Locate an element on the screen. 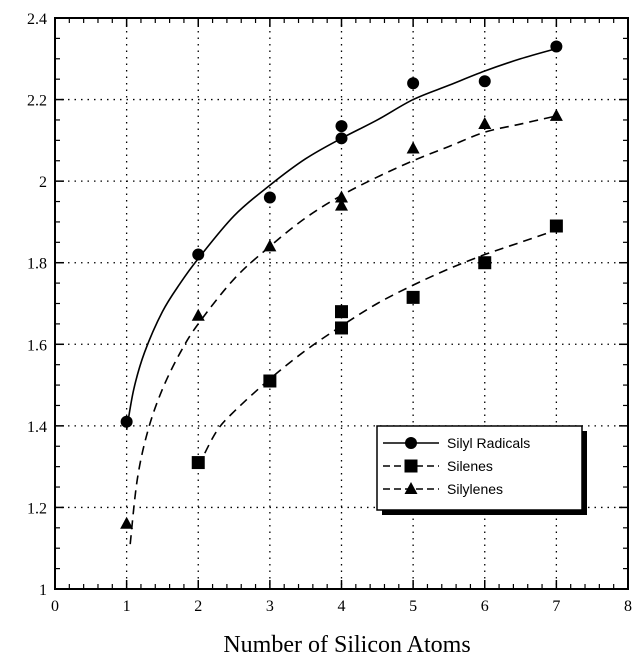 This screenshot has width=634, height=663. y-tick-label: 2 is located at coordinates (43, 182).